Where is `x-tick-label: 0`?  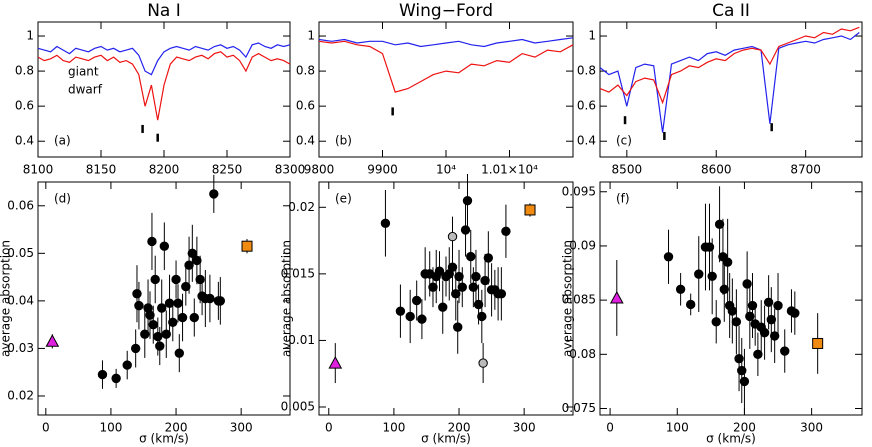 x-tick-label: 0 is located at coordinates (46, 428).